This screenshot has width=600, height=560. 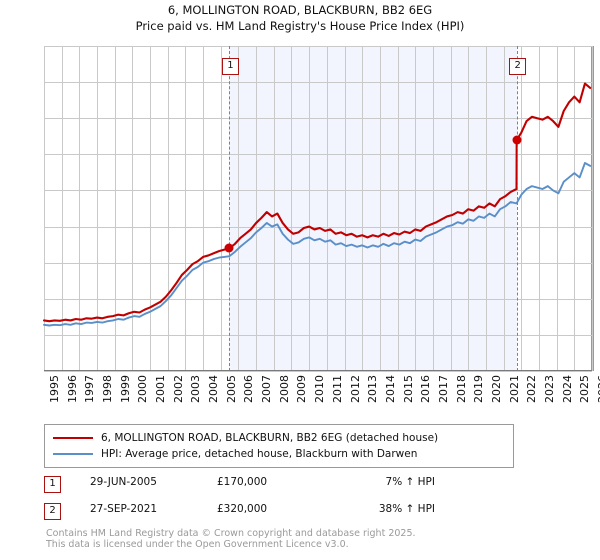 I want to click on x-axis-tick-label: 2006, so click(x=249, y=389).